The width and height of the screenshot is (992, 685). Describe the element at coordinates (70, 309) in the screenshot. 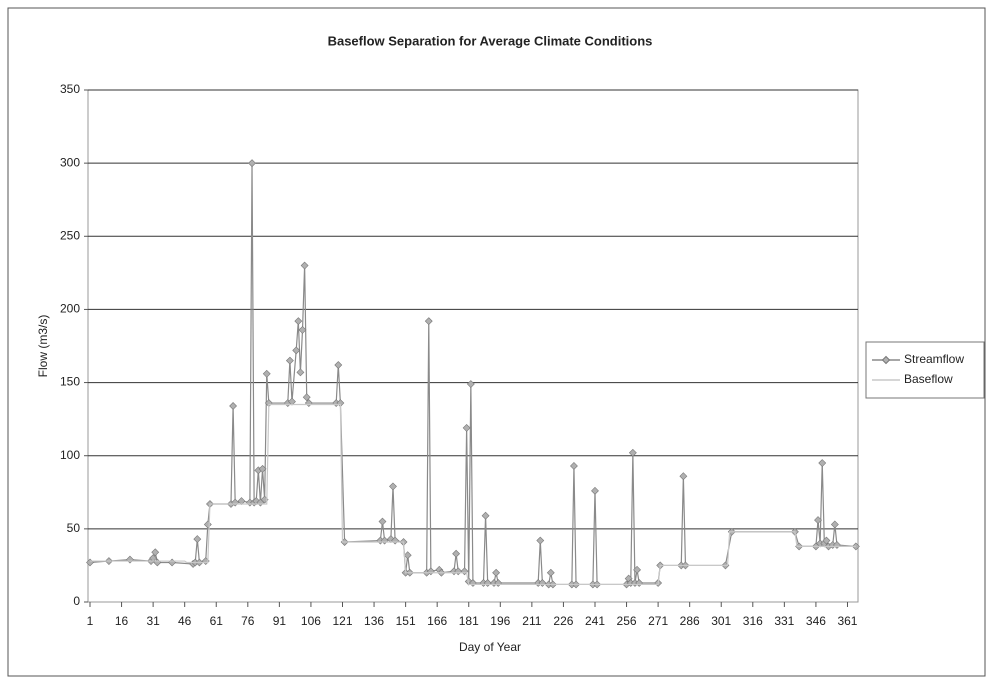

I see `y-tick-label: 200` at that location.